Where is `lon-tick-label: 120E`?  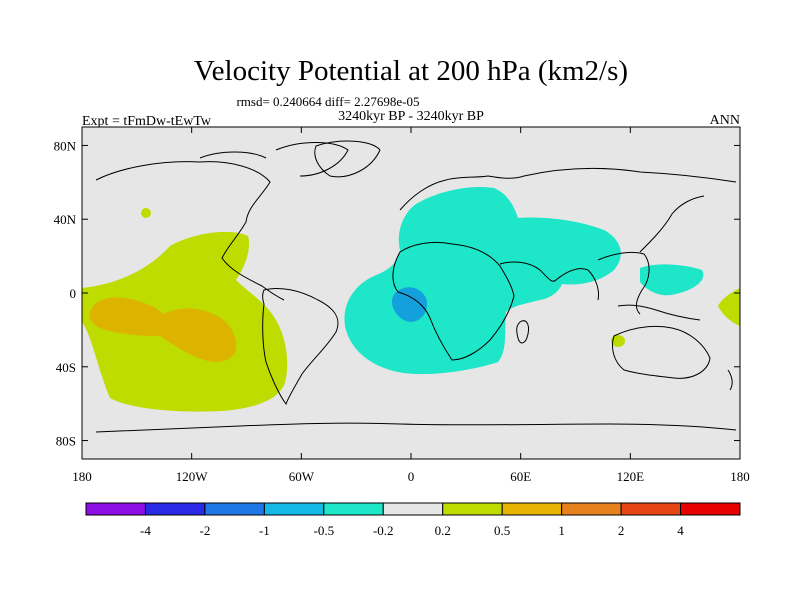 lon-tick-label: 120E is located at coordinates (631, 476).